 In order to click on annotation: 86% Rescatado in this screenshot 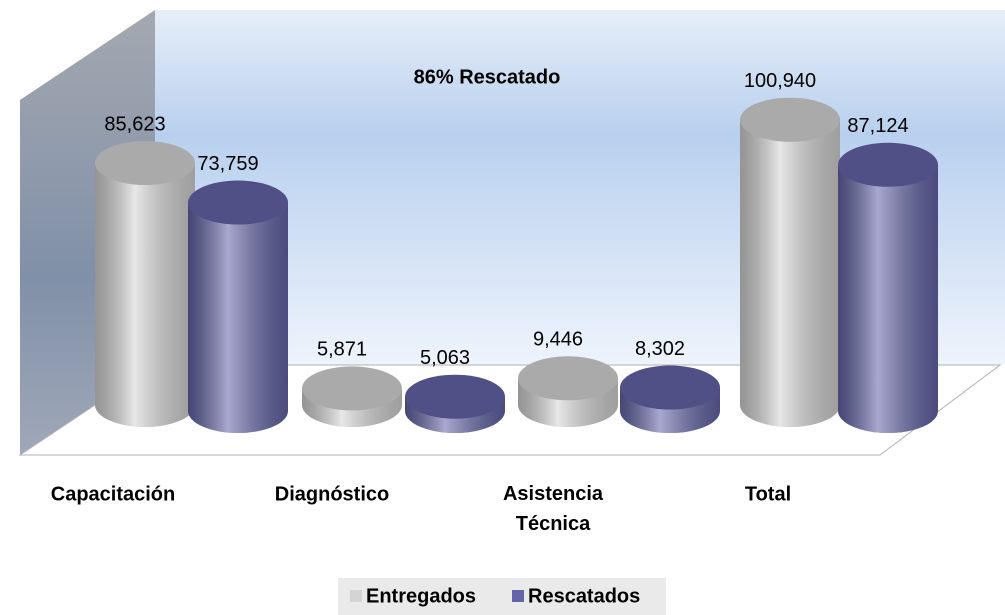, I will do `click(487, 77)`.